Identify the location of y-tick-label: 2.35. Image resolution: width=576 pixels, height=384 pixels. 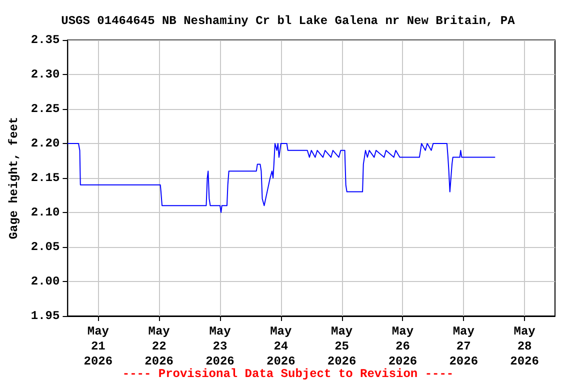
(45, 40).